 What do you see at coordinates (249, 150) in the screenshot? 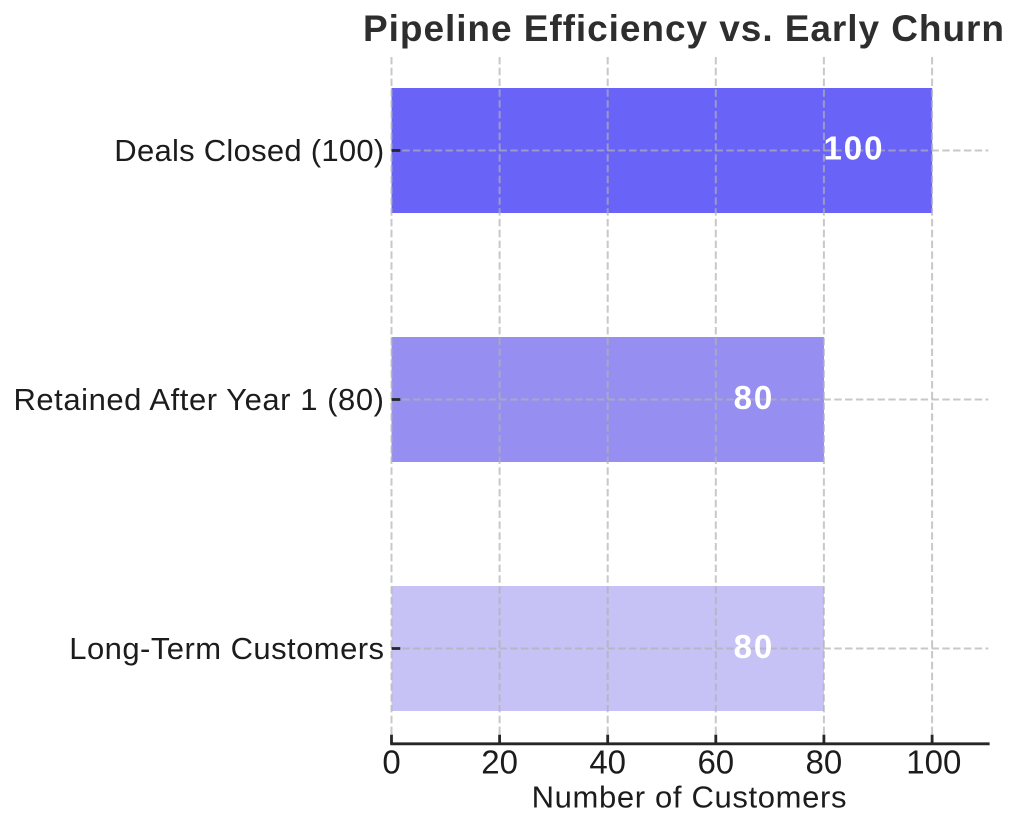
I see `svg-text: Deals Closed (100)` at bounding box center [249, 150].